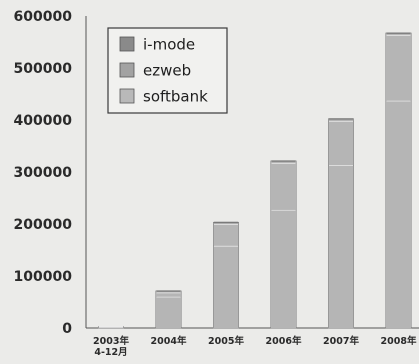  What do you see at coordinates (67, 329) in the screenshot?
I see `y-tick-label: 0` at bounding box center [67, 329].